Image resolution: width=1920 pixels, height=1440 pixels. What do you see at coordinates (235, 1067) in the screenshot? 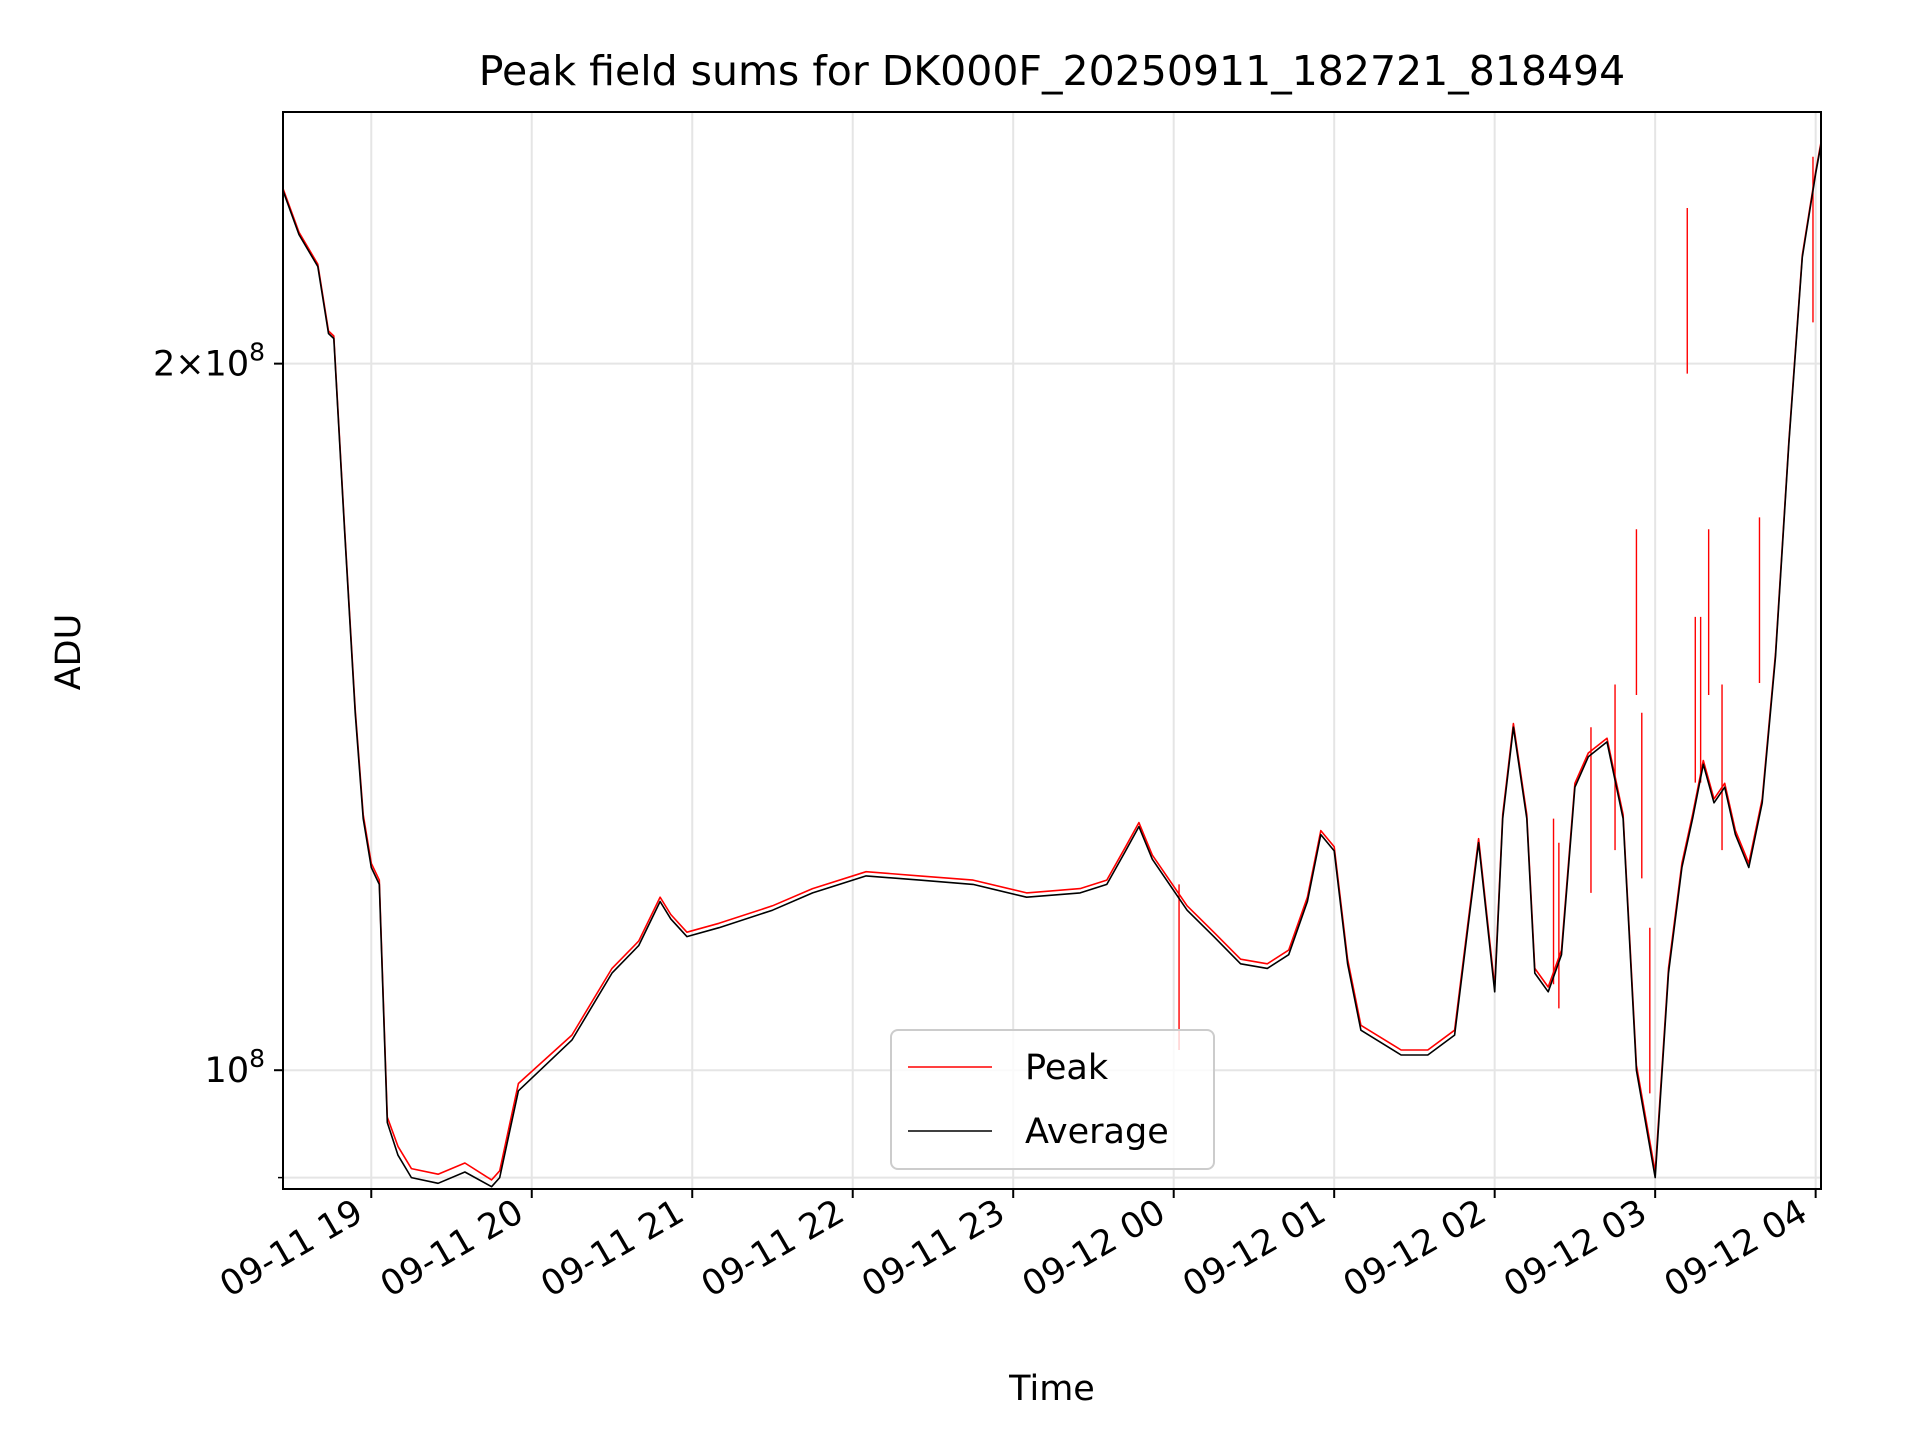
I see `y-tick-label: 108` at bounding box center [235, 1067].